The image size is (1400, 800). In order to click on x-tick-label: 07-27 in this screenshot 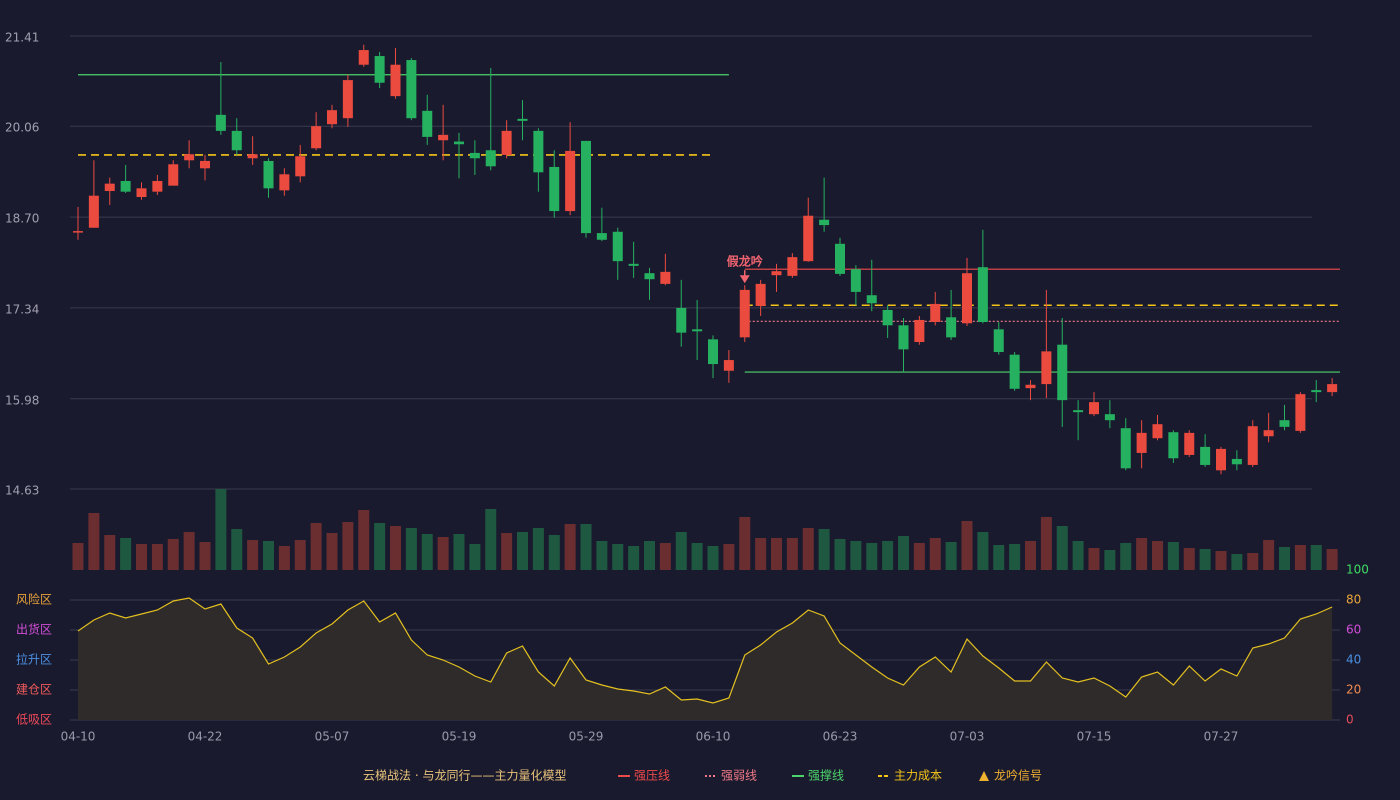, I will do `click(1221, 737)`.